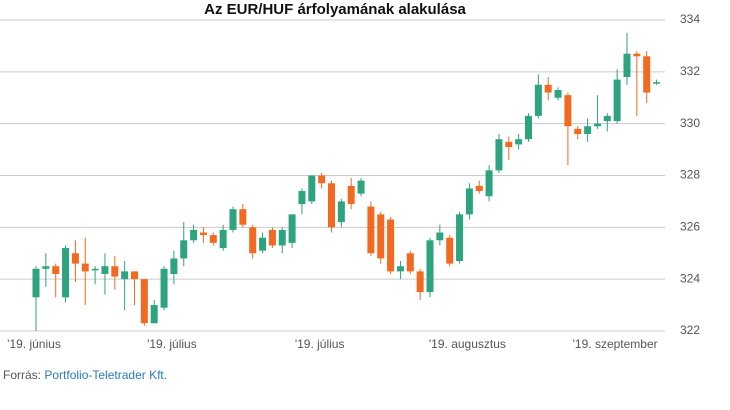 The width and height of the screenshot is (730, 410). Describe the element at coordinates (105, 375) in the screenshot. I see `source-link: Portfolio-Teletrader Kft.` at that location.